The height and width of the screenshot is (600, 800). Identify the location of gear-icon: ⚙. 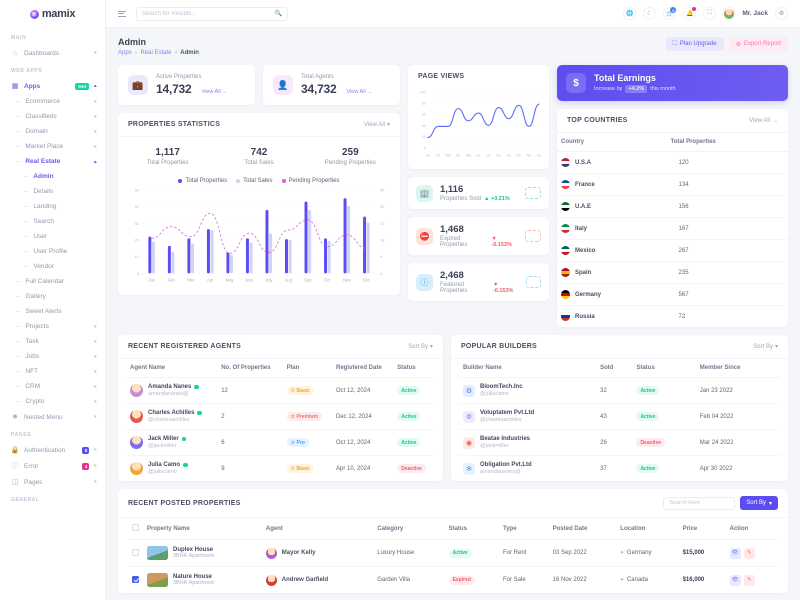
(781, 13).